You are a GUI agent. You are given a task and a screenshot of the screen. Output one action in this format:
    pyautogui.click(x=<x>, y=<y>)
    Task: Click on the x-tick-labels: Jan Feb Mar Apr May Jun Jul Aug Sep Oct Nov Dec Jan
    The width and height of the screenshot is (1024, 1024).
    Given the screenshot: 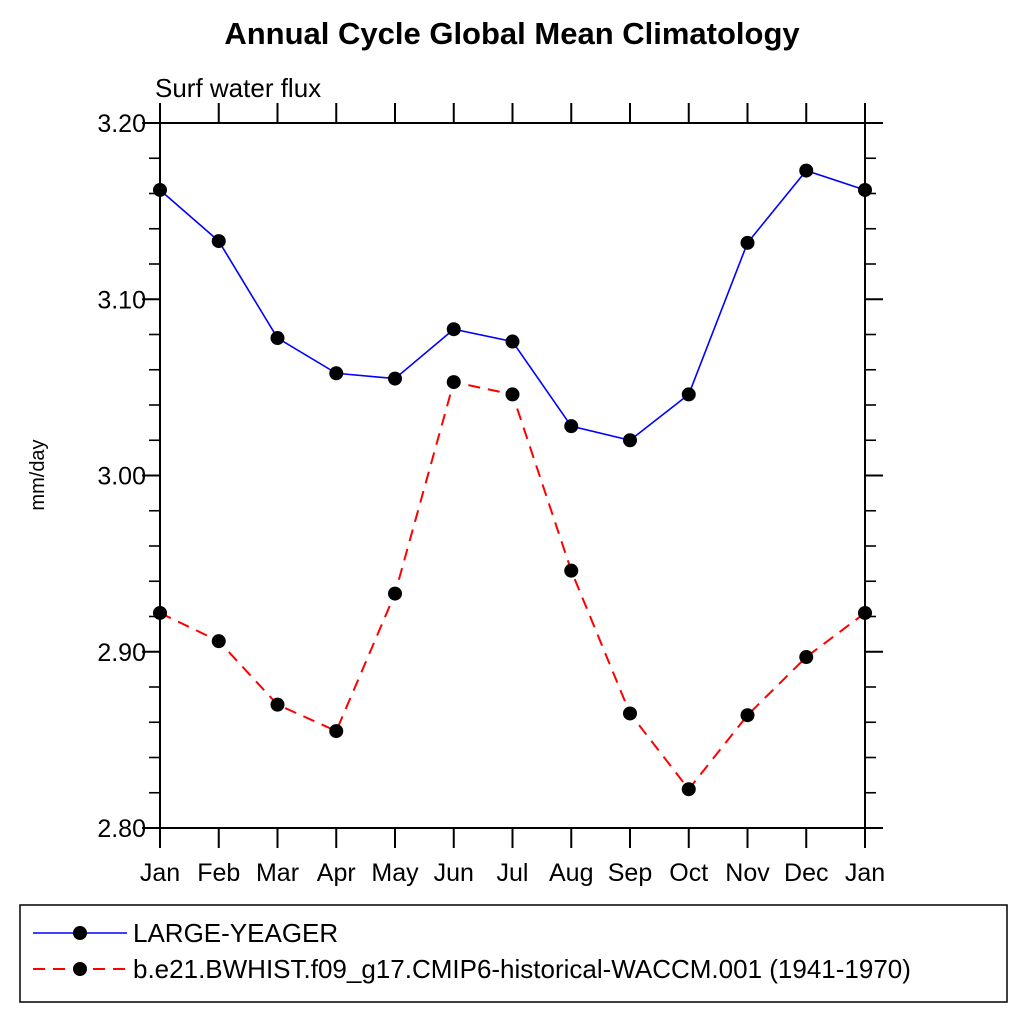 What is the action you would take?
    pyautogui.click(x=512, y=873)
    